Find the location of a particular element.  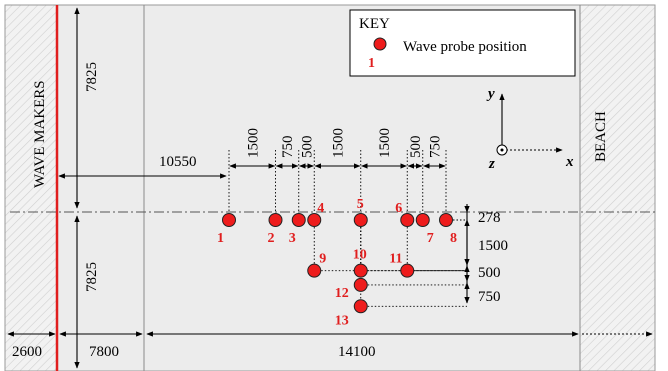

probe-label: 12 is located at coordinates (342, 293).